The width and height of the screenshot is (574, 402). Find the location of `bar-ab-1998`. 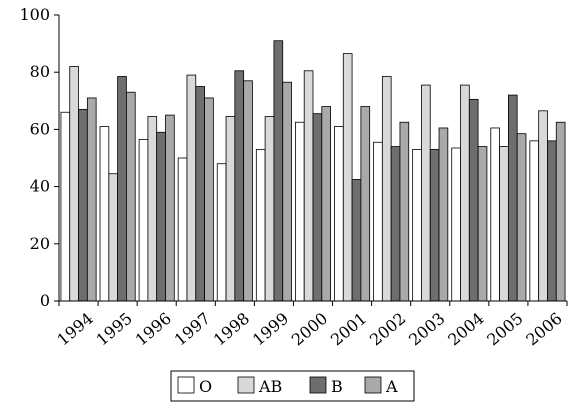

bar-ab-1998 is located at coordinates (230, 209).